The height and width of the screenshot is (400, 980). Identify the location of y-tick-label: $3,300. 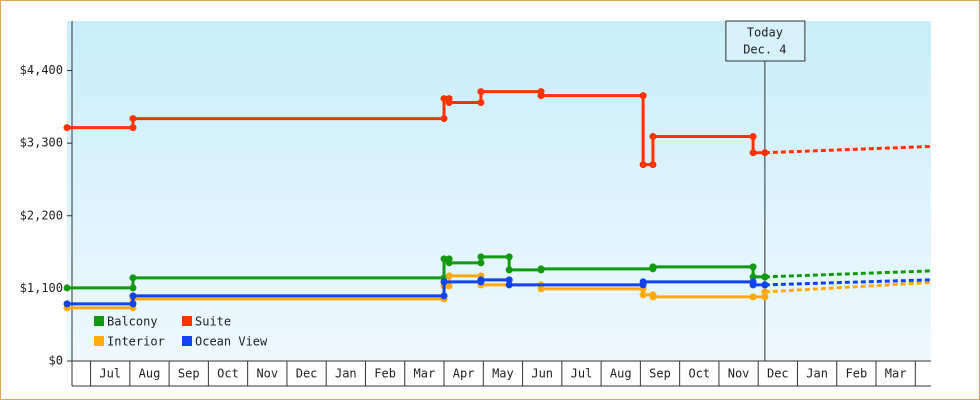
(41, 143).